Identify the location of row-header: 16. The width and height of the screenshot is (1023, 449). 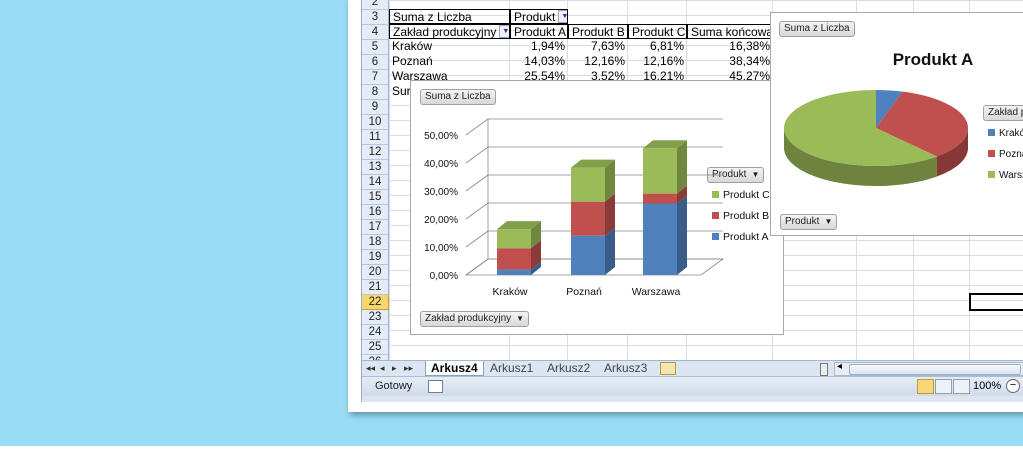
(375, 212).